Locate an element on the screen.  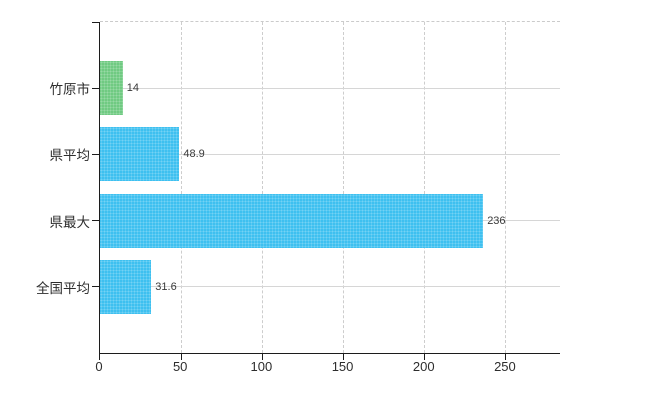
category-label: 県平均 is located at coordinates (70, 156).